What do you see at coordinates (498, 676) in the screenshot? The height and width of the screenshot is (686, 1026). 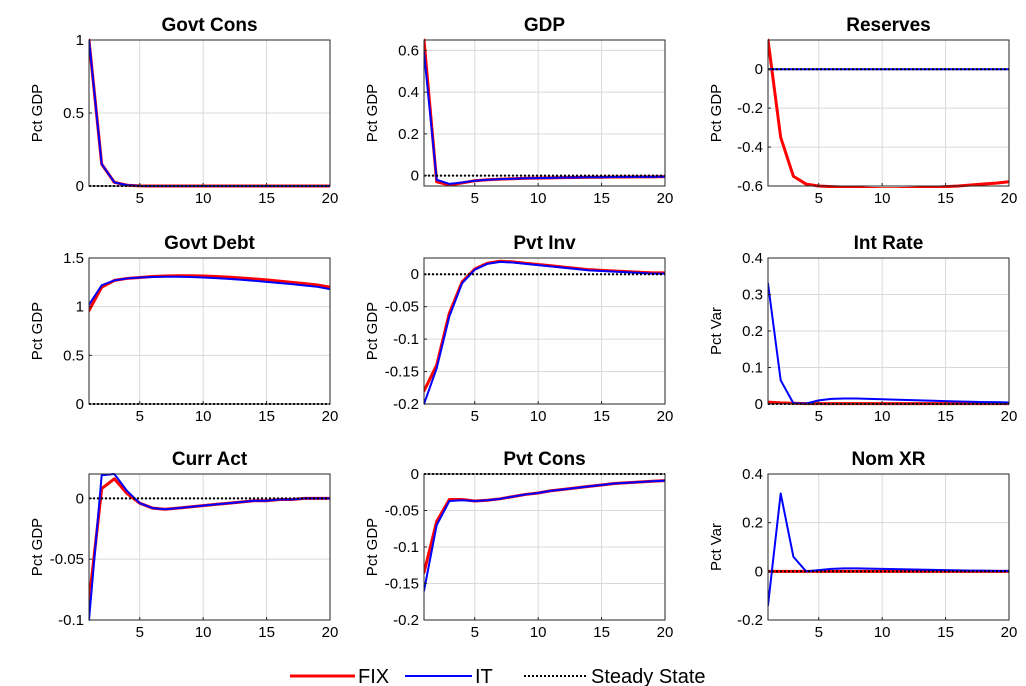 I see `legend: FIX IT Steady State` at bounding box center [498, 676].